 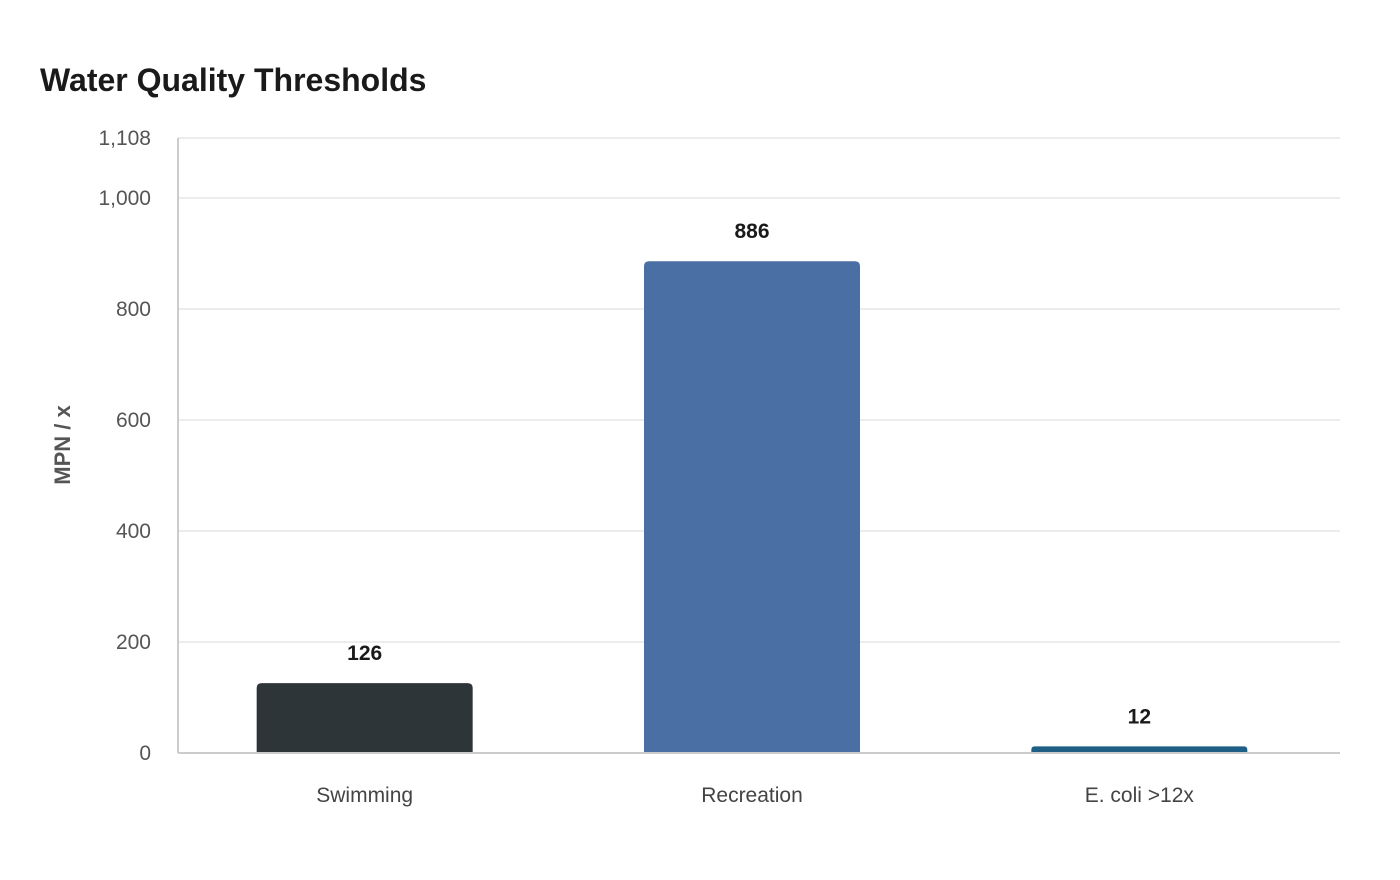 What do you see at coordinates (364, 795) in the screenshot?
I see `x-category-label: Swimming` at bounding box center [364, 795].